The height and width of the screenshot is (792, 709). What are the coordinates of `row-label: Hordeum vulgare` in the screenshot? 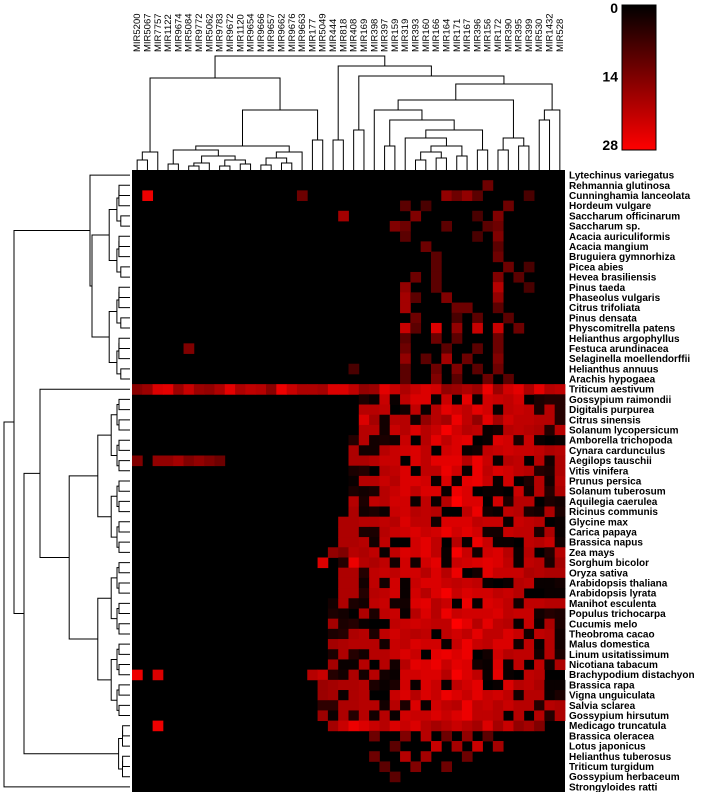 It's located at (610, 206).